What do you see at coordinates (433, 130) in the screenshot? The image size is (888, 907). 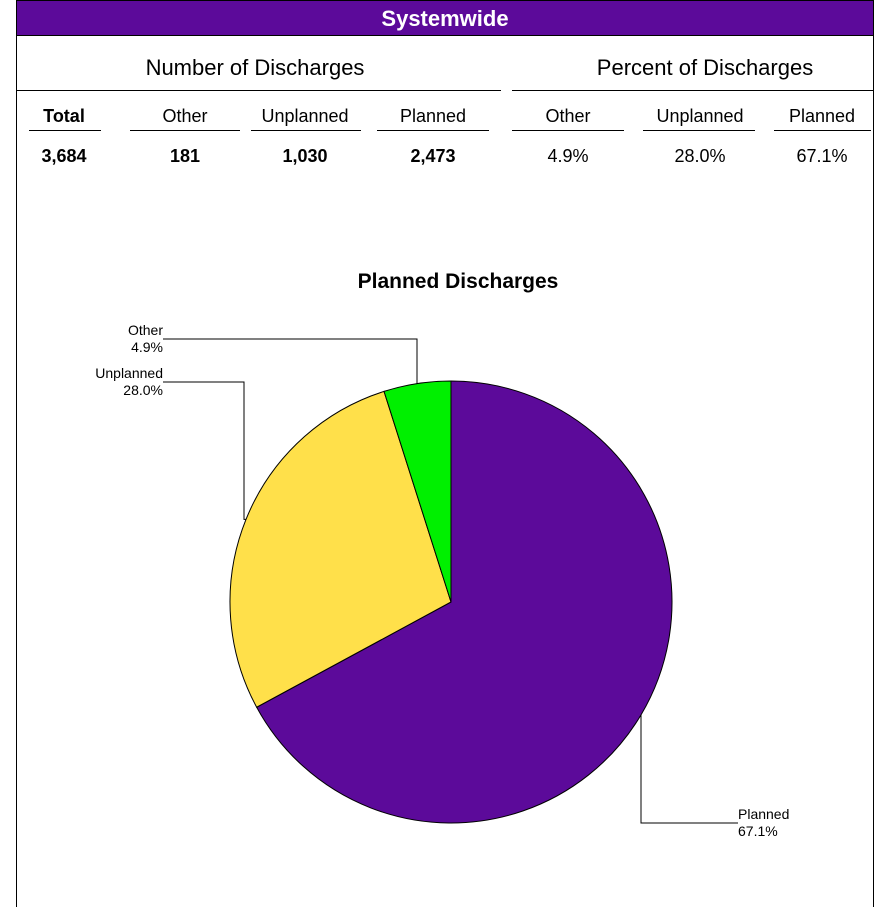 I see `col-rule-planned` at bounding box center [433, 130].